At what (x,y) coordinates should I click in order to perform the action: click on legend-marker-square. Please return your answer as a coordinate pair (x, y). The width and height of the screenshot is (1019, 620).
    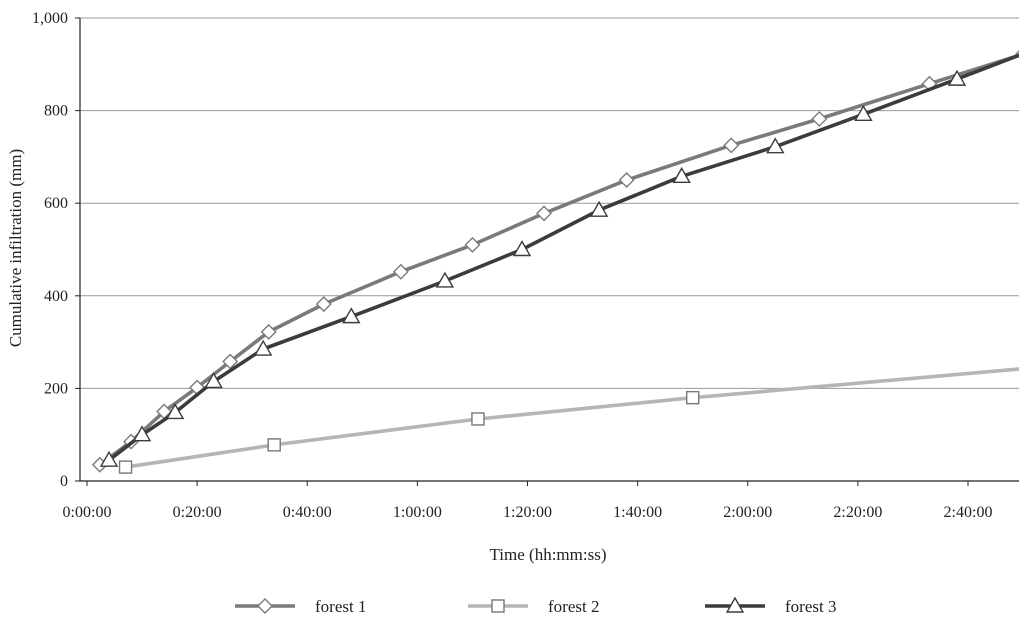
    Looking at the image, I should click on (498, 606).